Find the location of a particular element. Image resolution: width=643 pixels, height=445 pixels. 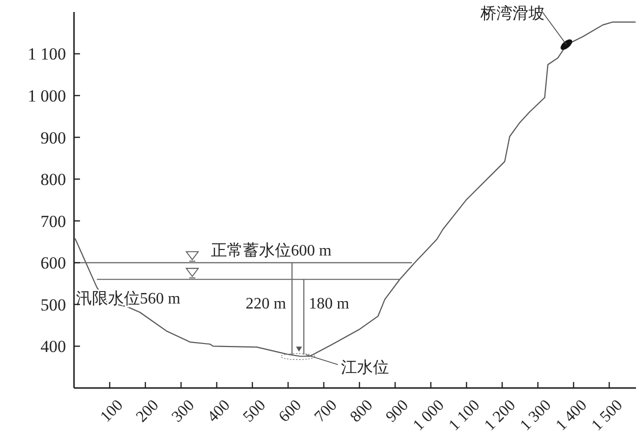

y-tick-label: 500 is located at coordinates (53, 304).